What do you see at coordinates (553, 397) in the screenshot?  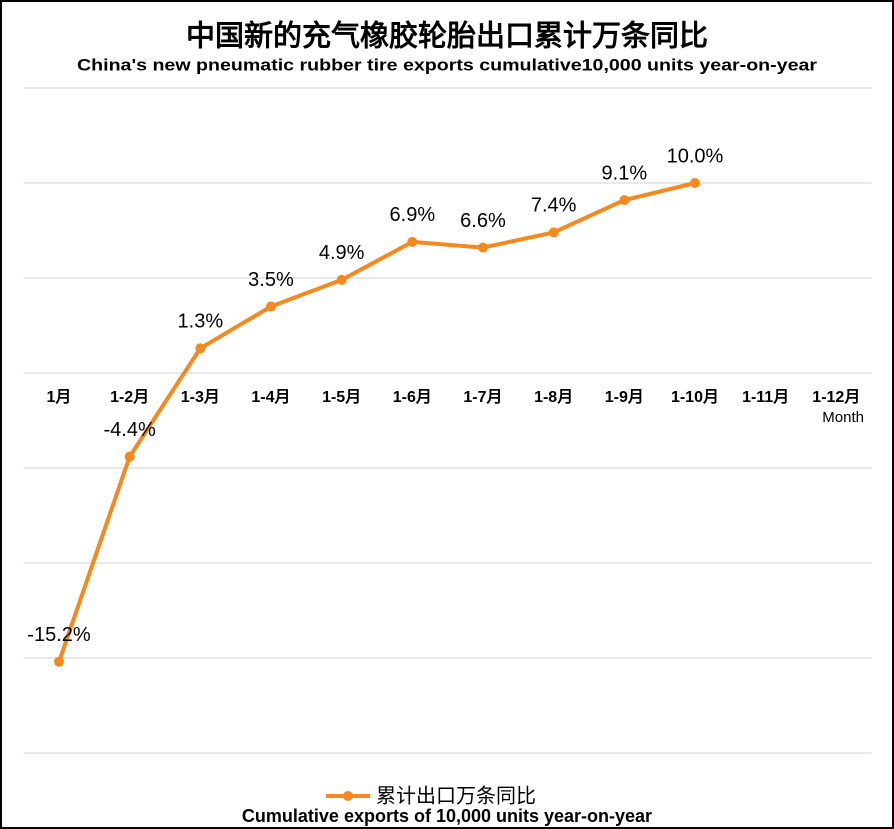 I see `x-tick-label: 1-8月` at bounding box center [553, 397].